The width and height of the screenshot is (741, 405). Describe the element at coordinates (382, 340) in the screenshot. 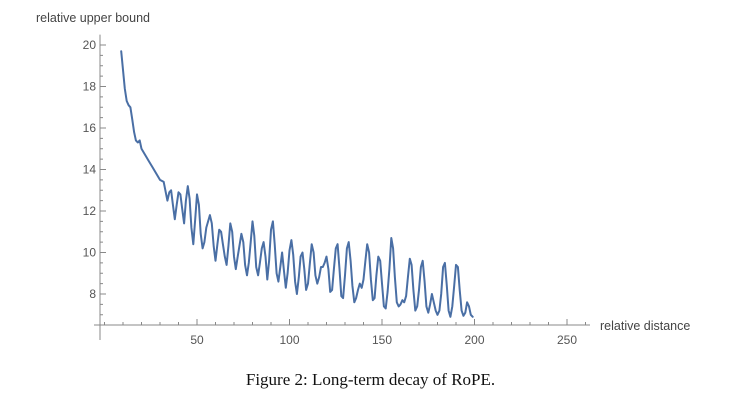

I see `x-tick-label: 150` at that location.